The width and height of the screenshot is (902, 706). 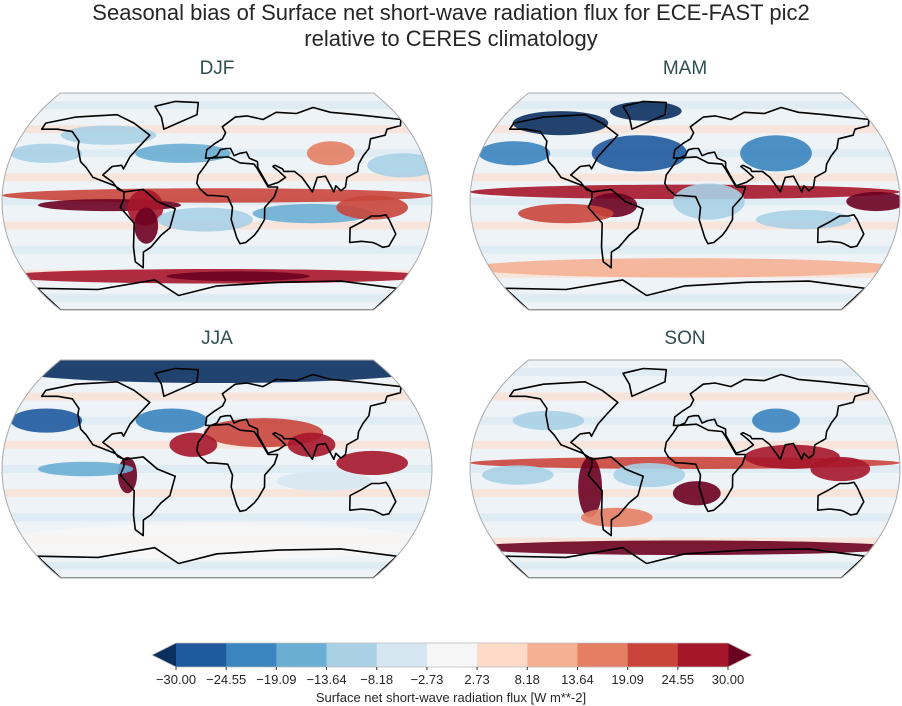 I want to click on colorbar-tick-label: 30.00, so click(x=728, y=679).